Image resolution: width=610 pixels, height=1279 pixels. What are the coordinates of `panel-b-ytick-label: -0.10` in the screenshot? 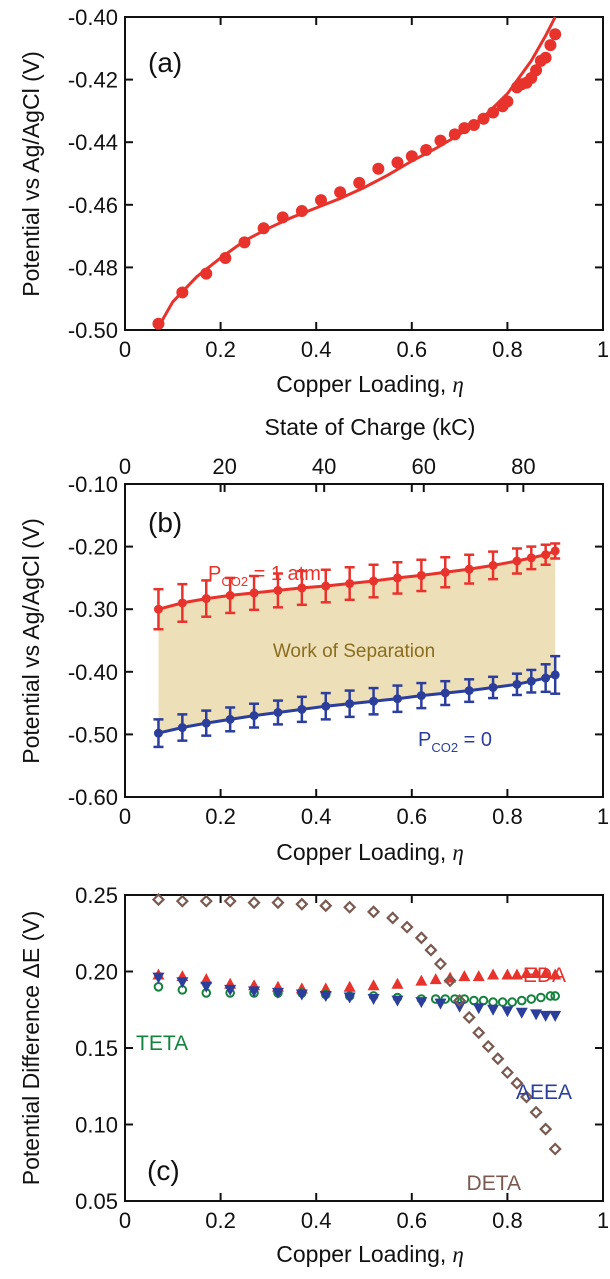 It's located at (93, 484).